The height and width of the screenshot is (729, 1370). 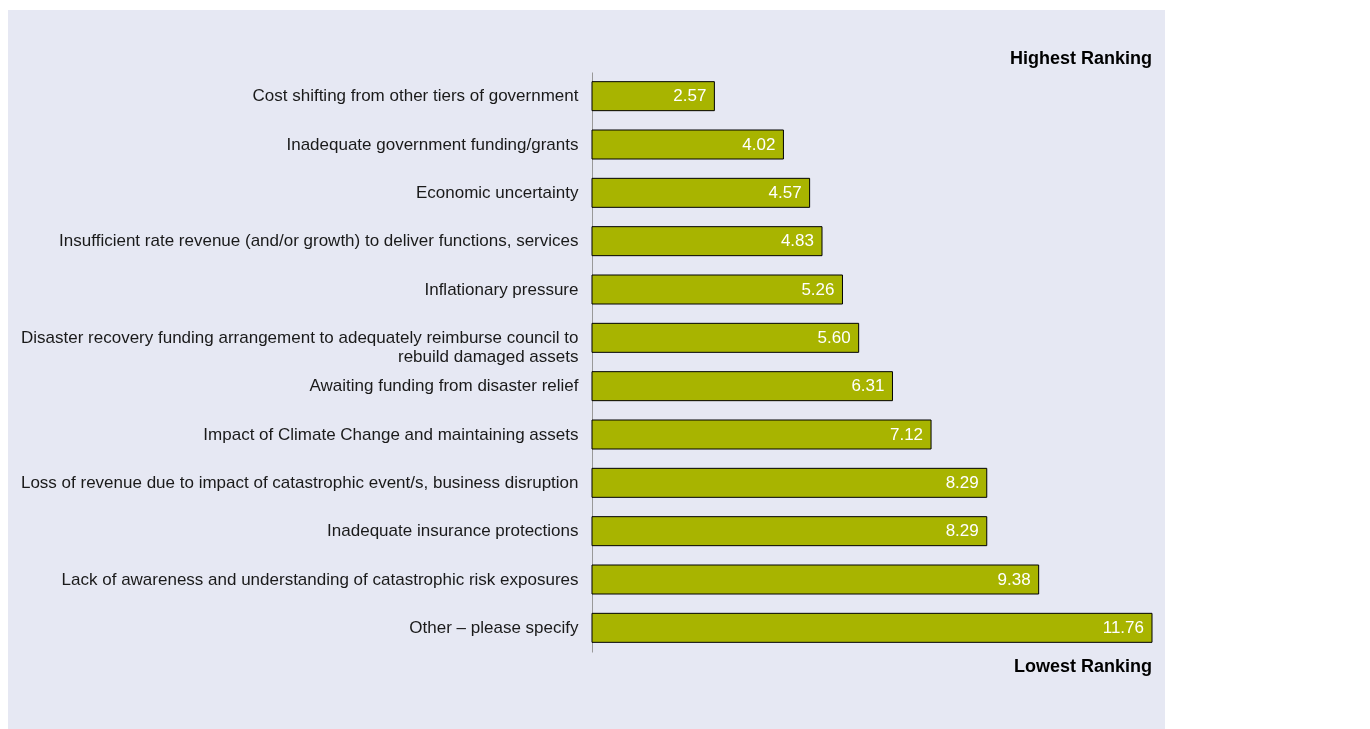 I want to click on data-label: 2.57, so click(x=690, y=96).